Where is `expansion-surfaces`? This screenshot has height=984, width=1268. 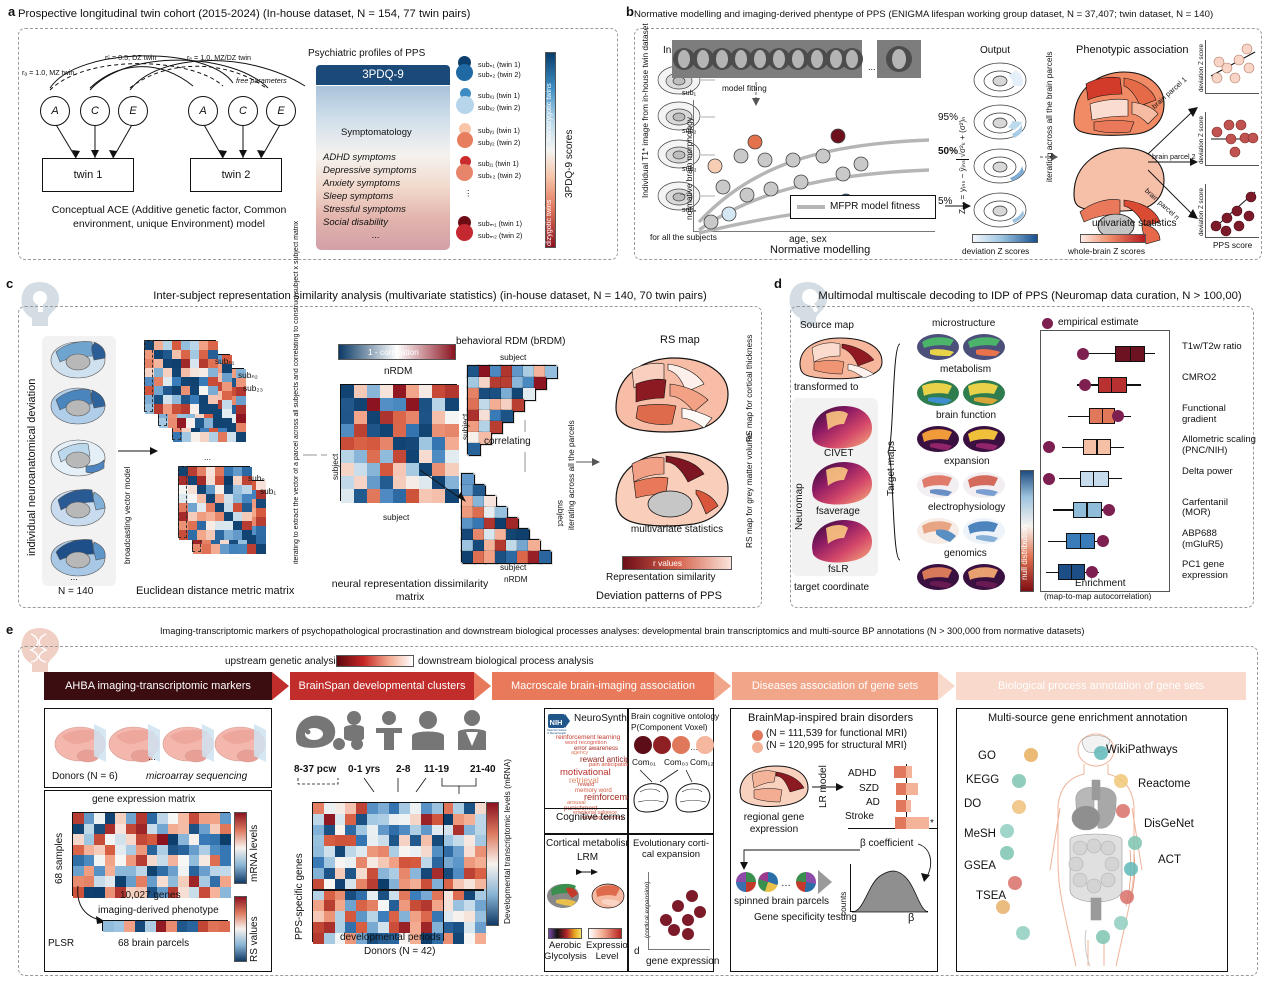 expansion-surfaces is located at coordinates (961, 485).